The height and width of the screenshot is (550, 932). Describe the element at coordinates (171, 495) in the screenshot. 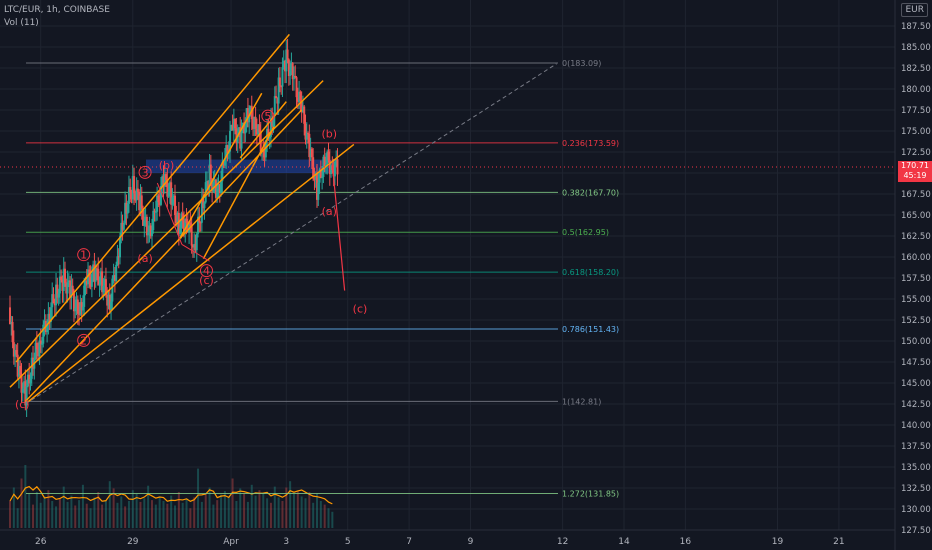

I see `volume-ma-line` at that location.